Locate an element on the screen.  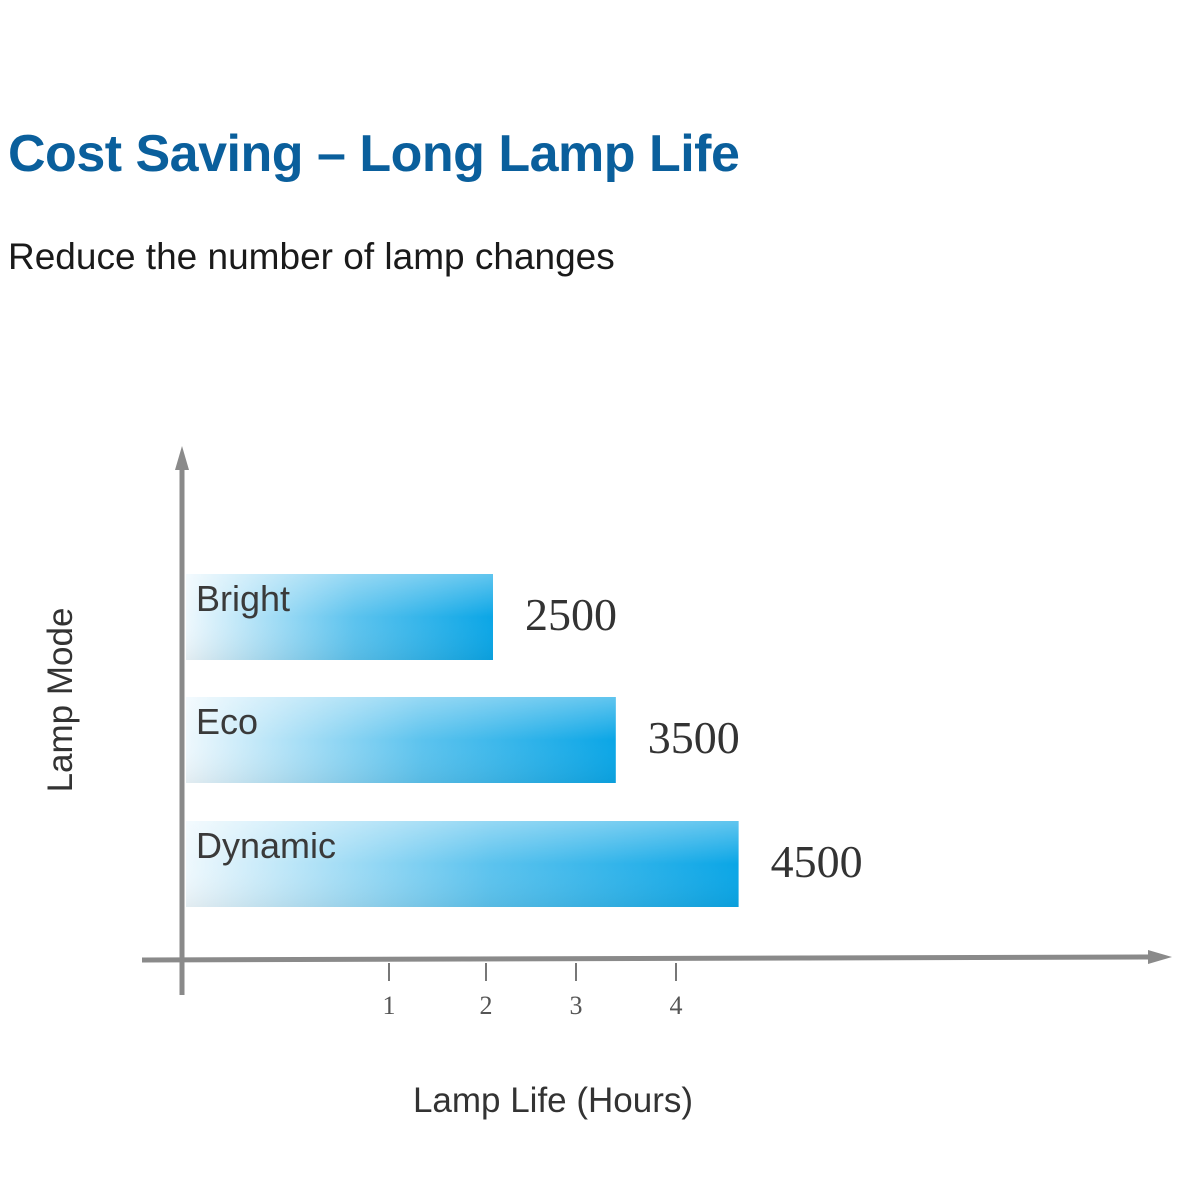
y-axis-arrow is located at coordinates (182, 458).